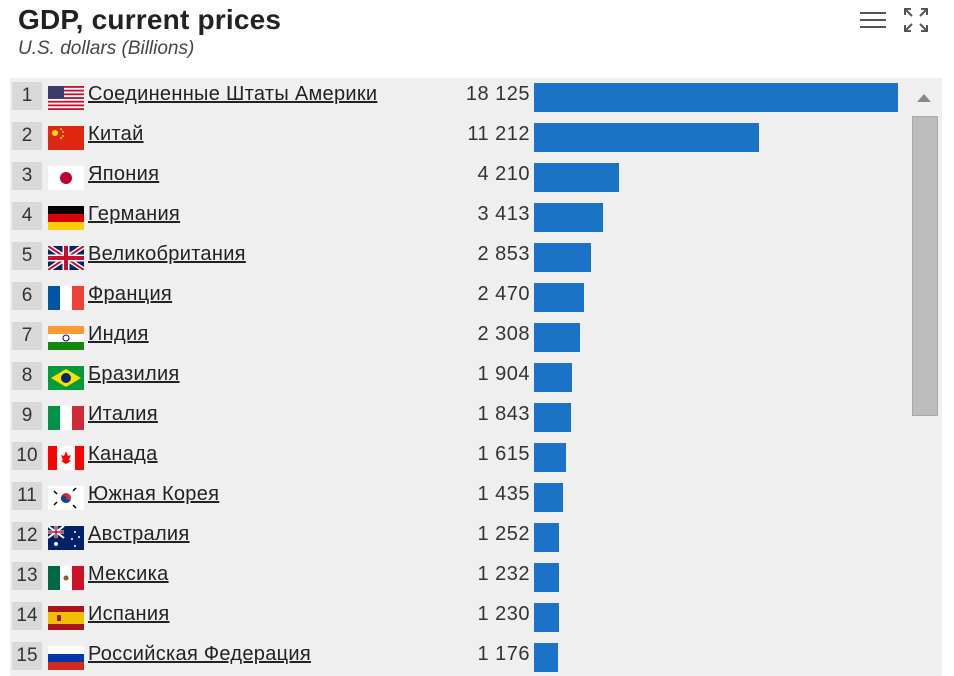 Image resolution: width=954 pixels, height=676 pixels. What do you see at coordinates (66, 458) in the screenshot?
I see `flag-canada-icon` at bounding box center [66, 458].